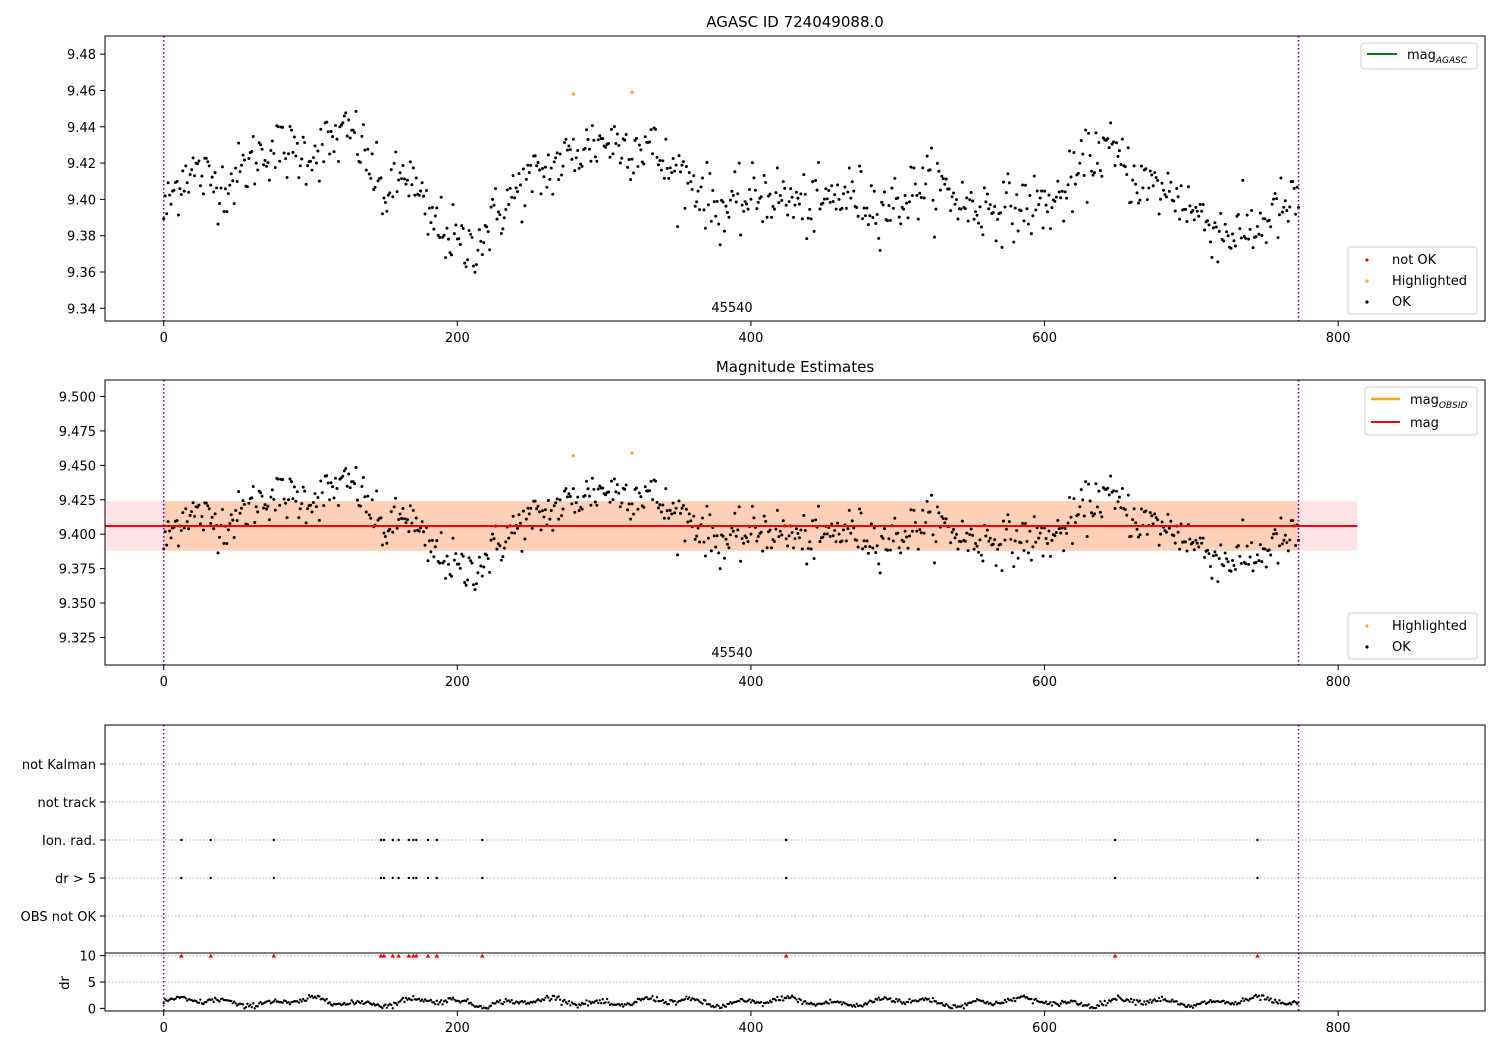  Describe the element at coordinates (1421, 411) in the screenshot. I see `panel2-line-legend: magOBSID mag` at that location.